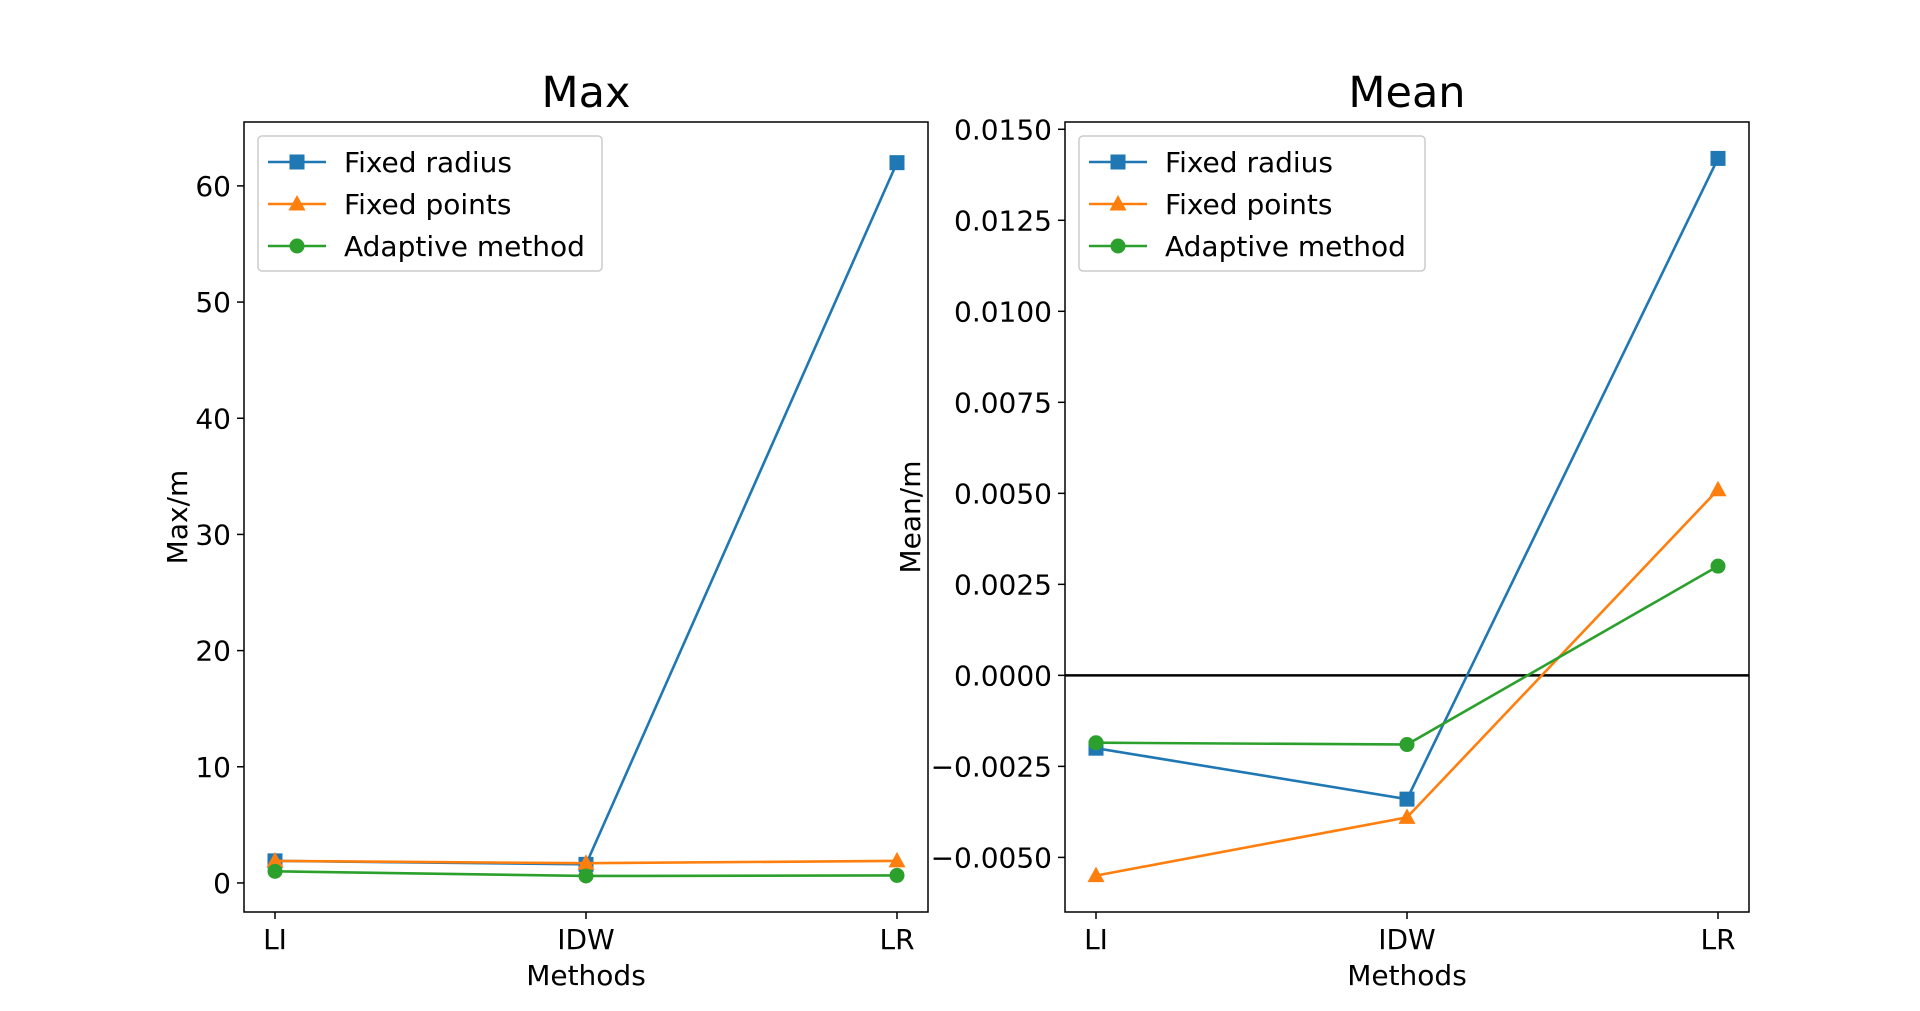 The height and width of the screenshot is (1011, 1920). Describe the element at coordinates (1003, 129) in the screenshot. I see `y-tick-label: 0.0150` at that location.